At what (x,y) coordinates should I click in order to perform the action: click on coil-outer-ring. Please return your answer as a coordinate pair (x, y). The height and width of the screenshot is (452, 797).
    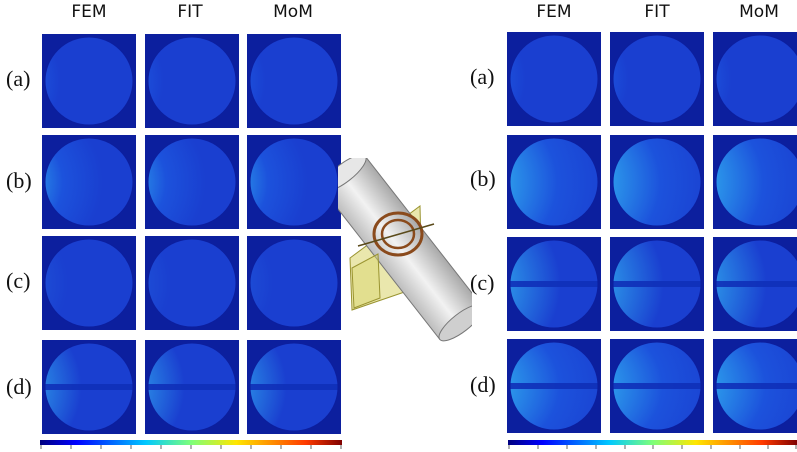
    Looking at the image, I should click on (398, 234).